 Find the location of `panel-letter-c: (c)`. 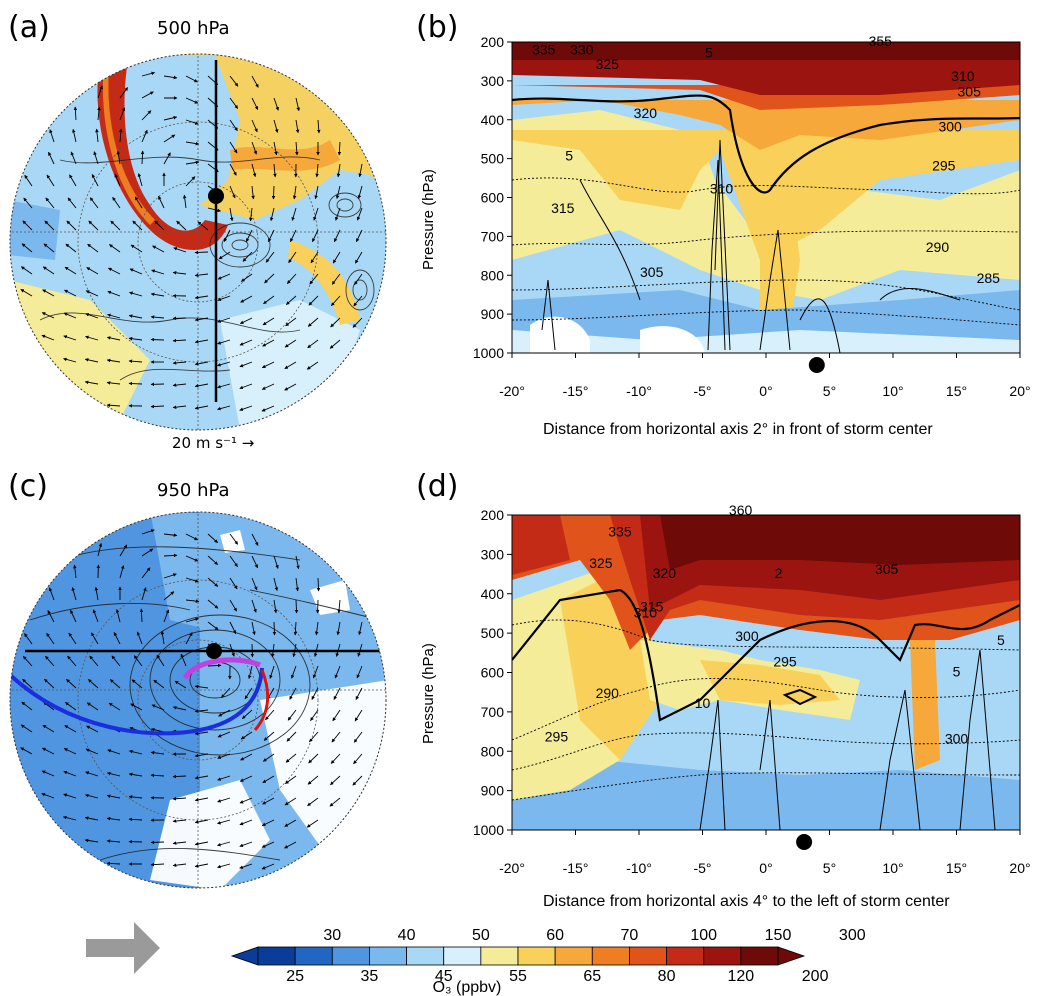

panel-letter-c: (c) is located at coordinates (28, 486).